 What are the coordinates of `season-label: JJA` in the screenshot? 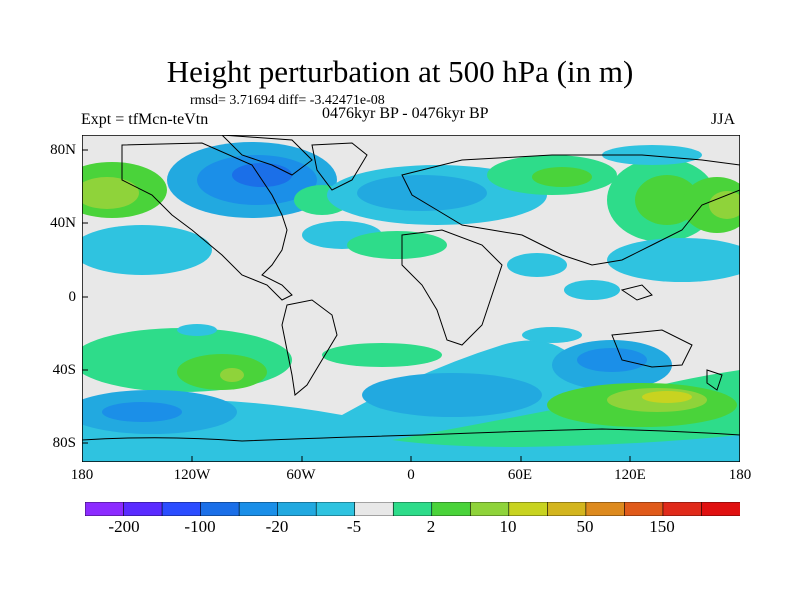 It's located at (723, 119).